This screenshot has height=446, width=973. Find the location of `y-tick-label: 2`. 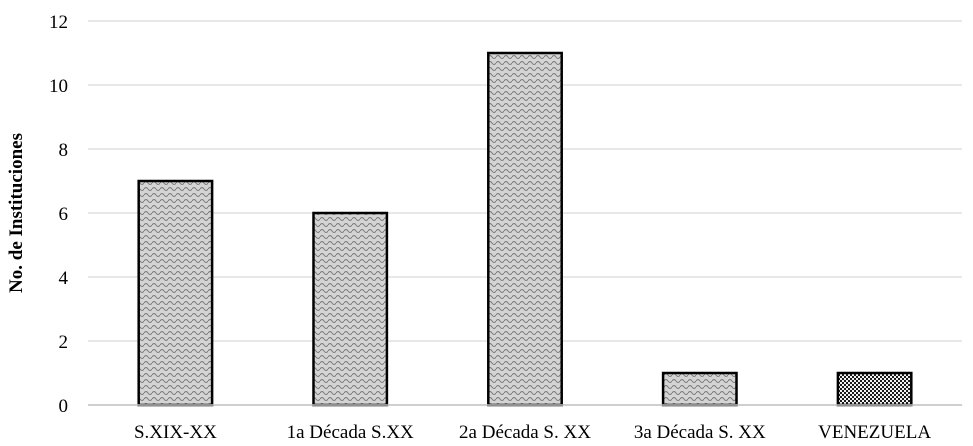

y-tick-label: 2 is located at coordinates (64, 342).